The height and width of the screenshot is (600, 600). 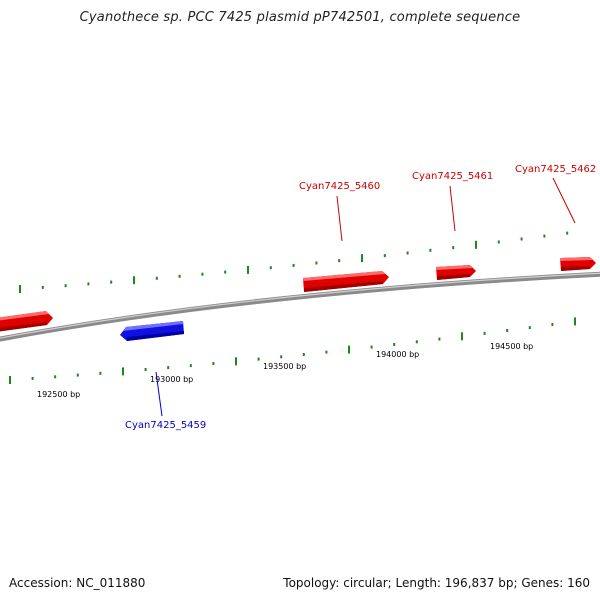 What do you see at coordinates (397, 354) in the screenshot?
I see `tick-label-194000: 194000 bp` at bounding box center [397, 354].